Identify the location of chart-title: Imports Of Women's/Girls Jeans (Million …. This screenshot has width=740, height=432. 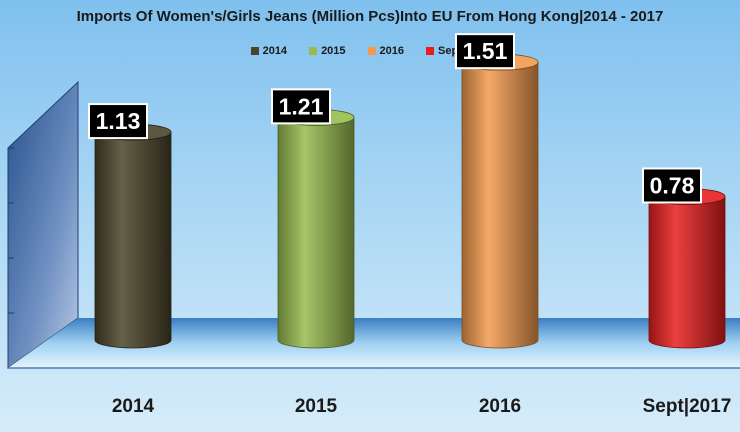
(370, 16).